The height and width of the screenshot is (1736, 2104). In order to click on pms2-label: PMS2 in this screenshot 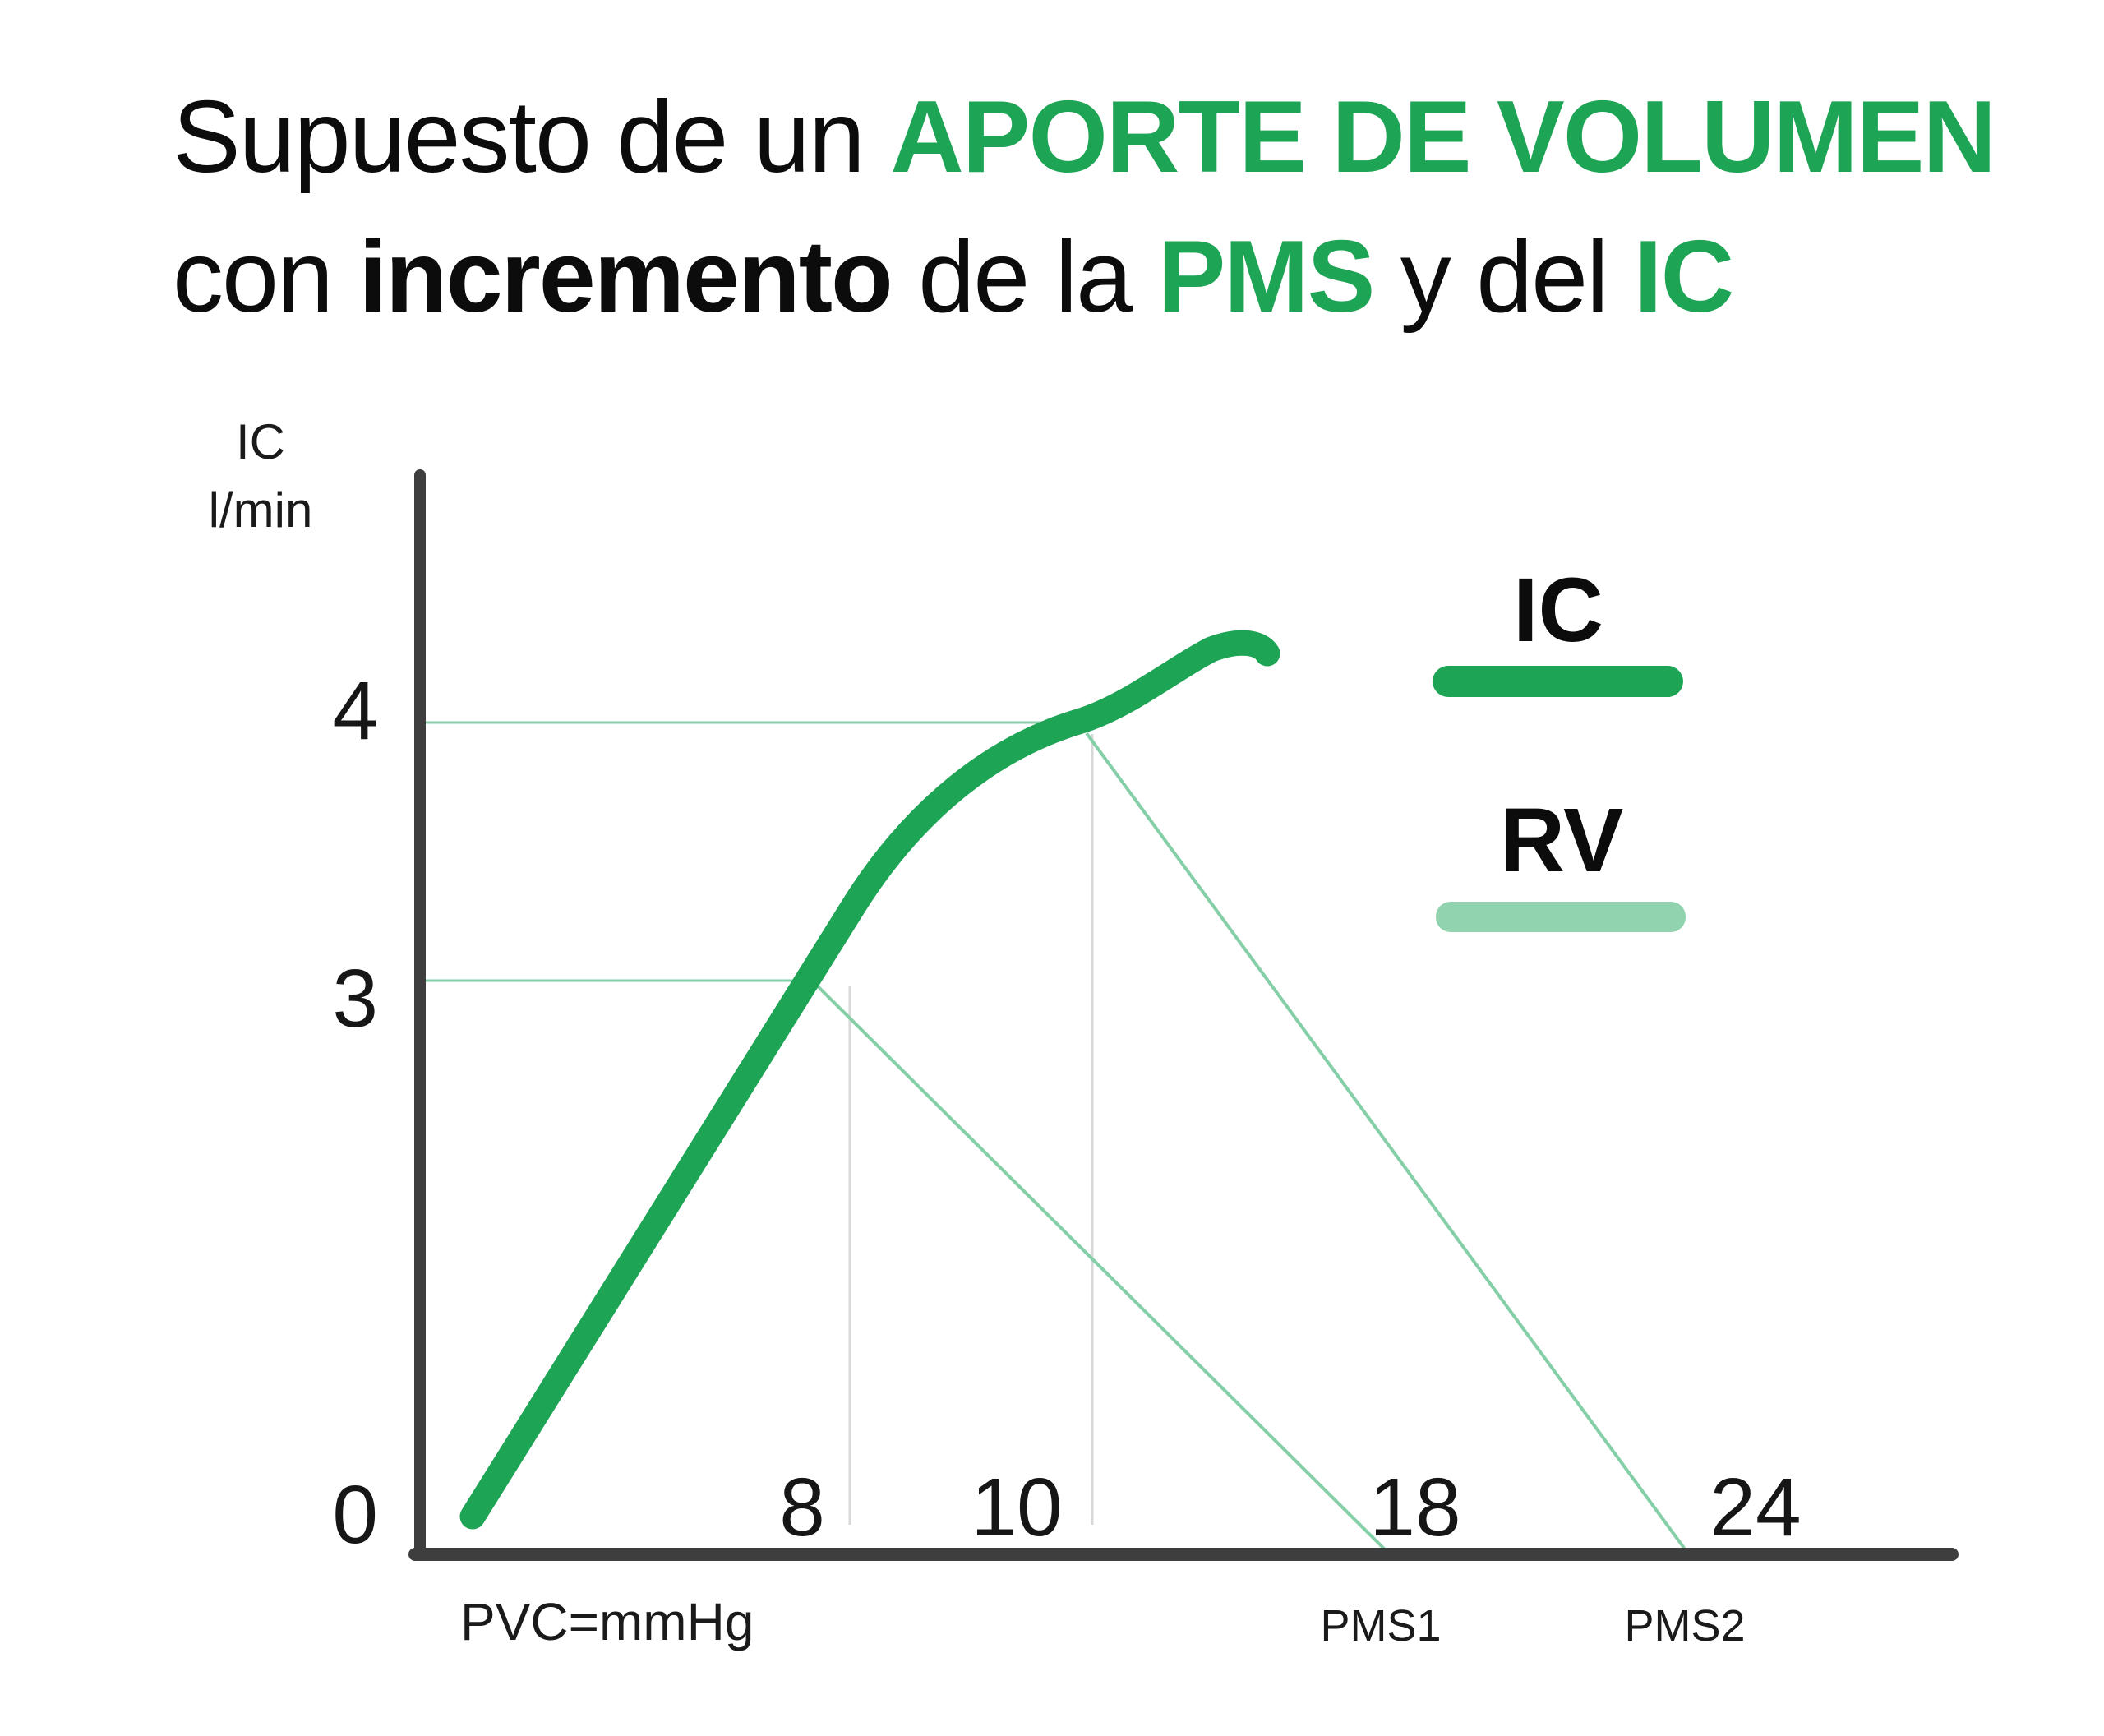, I will do `click(1685, 1626)`.